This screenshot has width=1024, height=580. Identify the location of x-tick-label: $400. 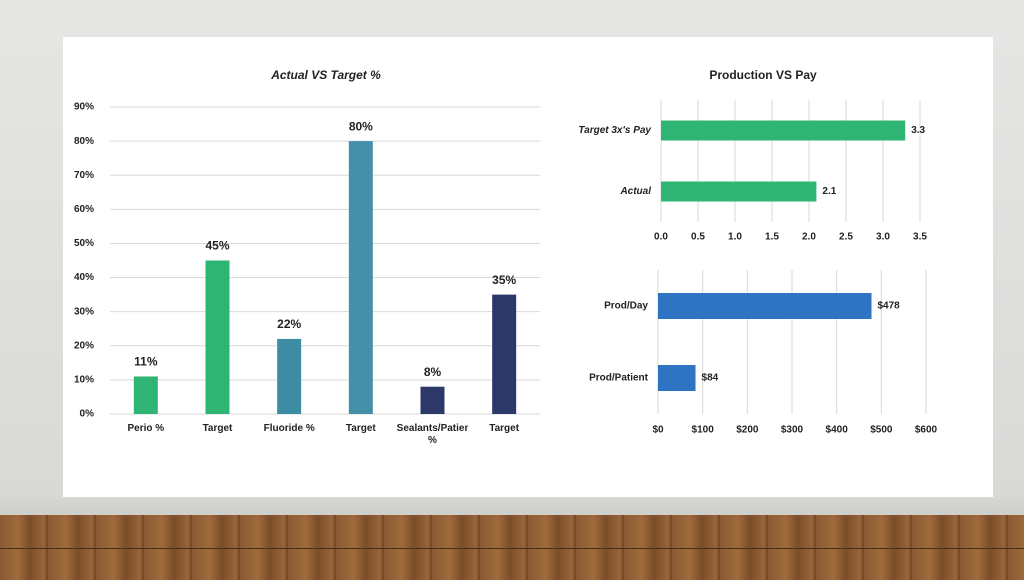
(837, 430).